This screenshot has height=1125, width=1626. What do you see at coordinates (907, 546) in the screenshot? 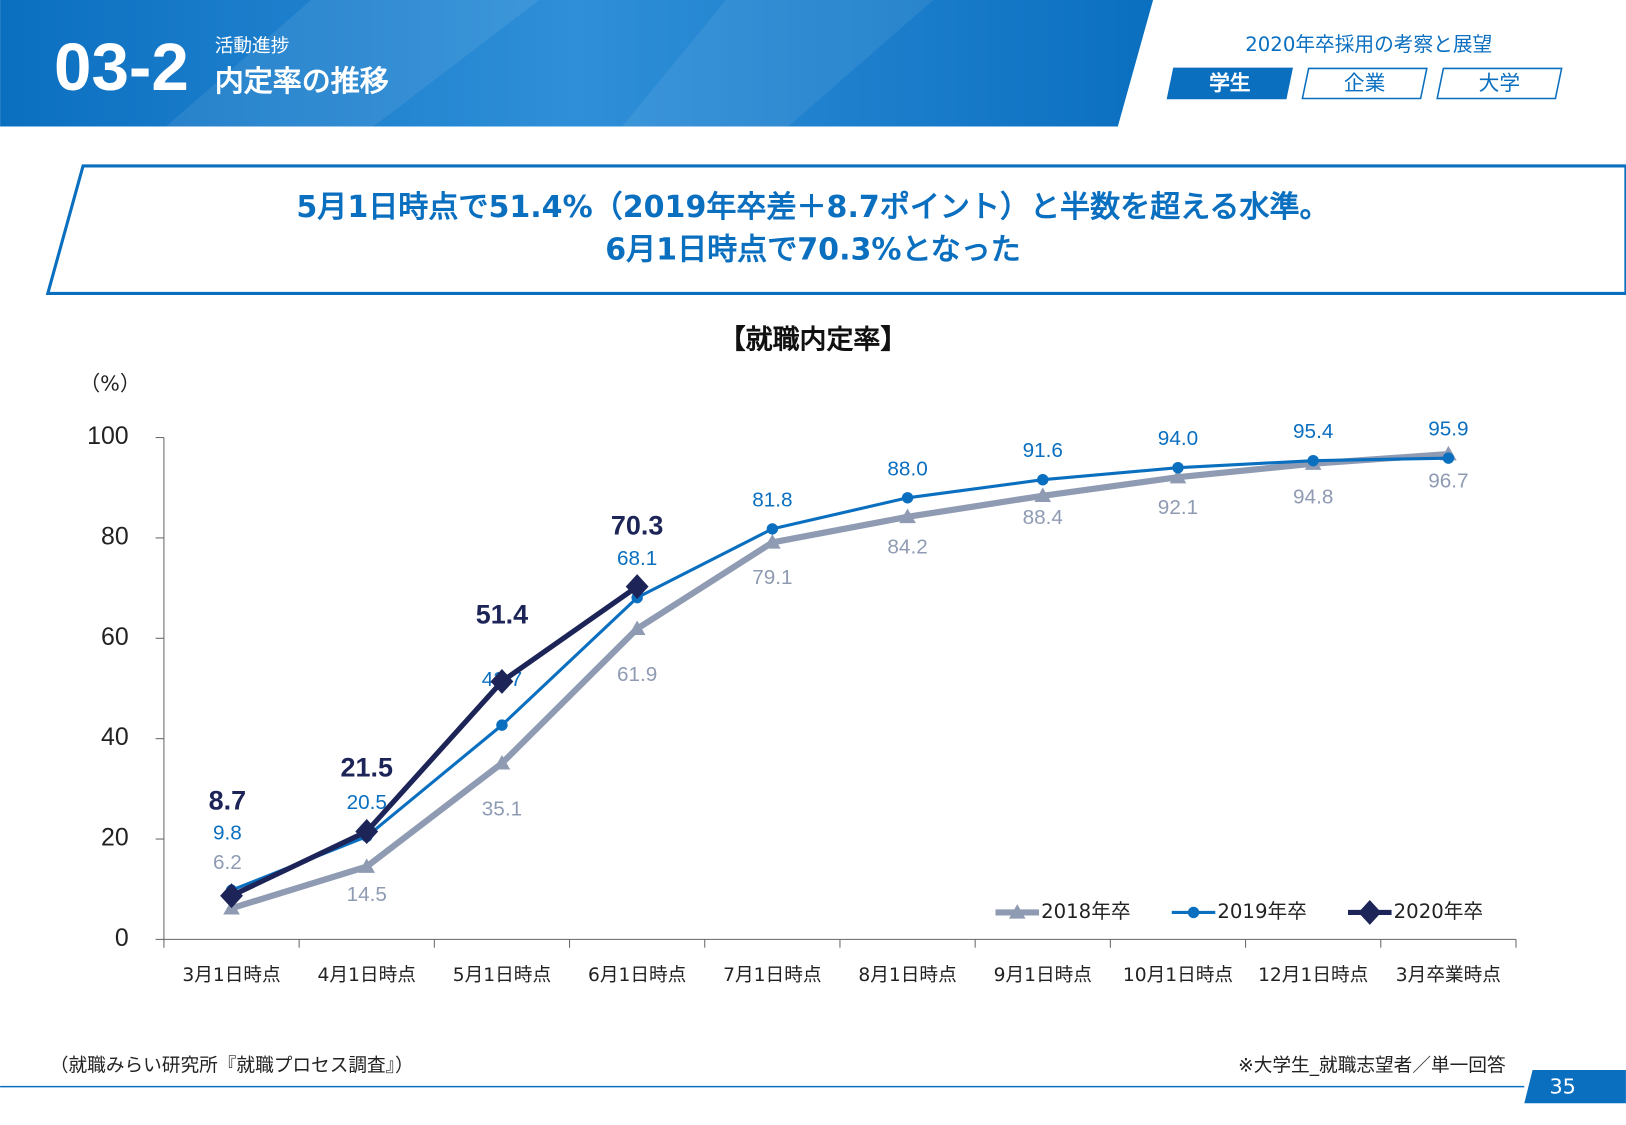
I see `data-label: 84.2` at bounding box center [907, 546].